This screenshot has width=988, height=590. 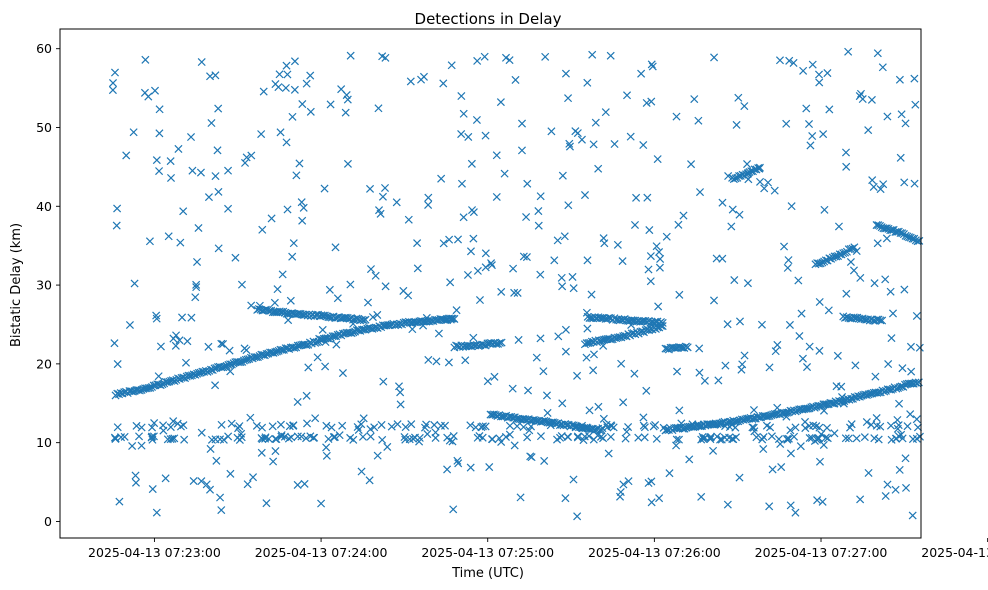 What do you see at coordinates (154, 552) in the screenshot?
I see `x-tick-label: 2025-04-13 07:23:00` at bounding box center [154, 552].